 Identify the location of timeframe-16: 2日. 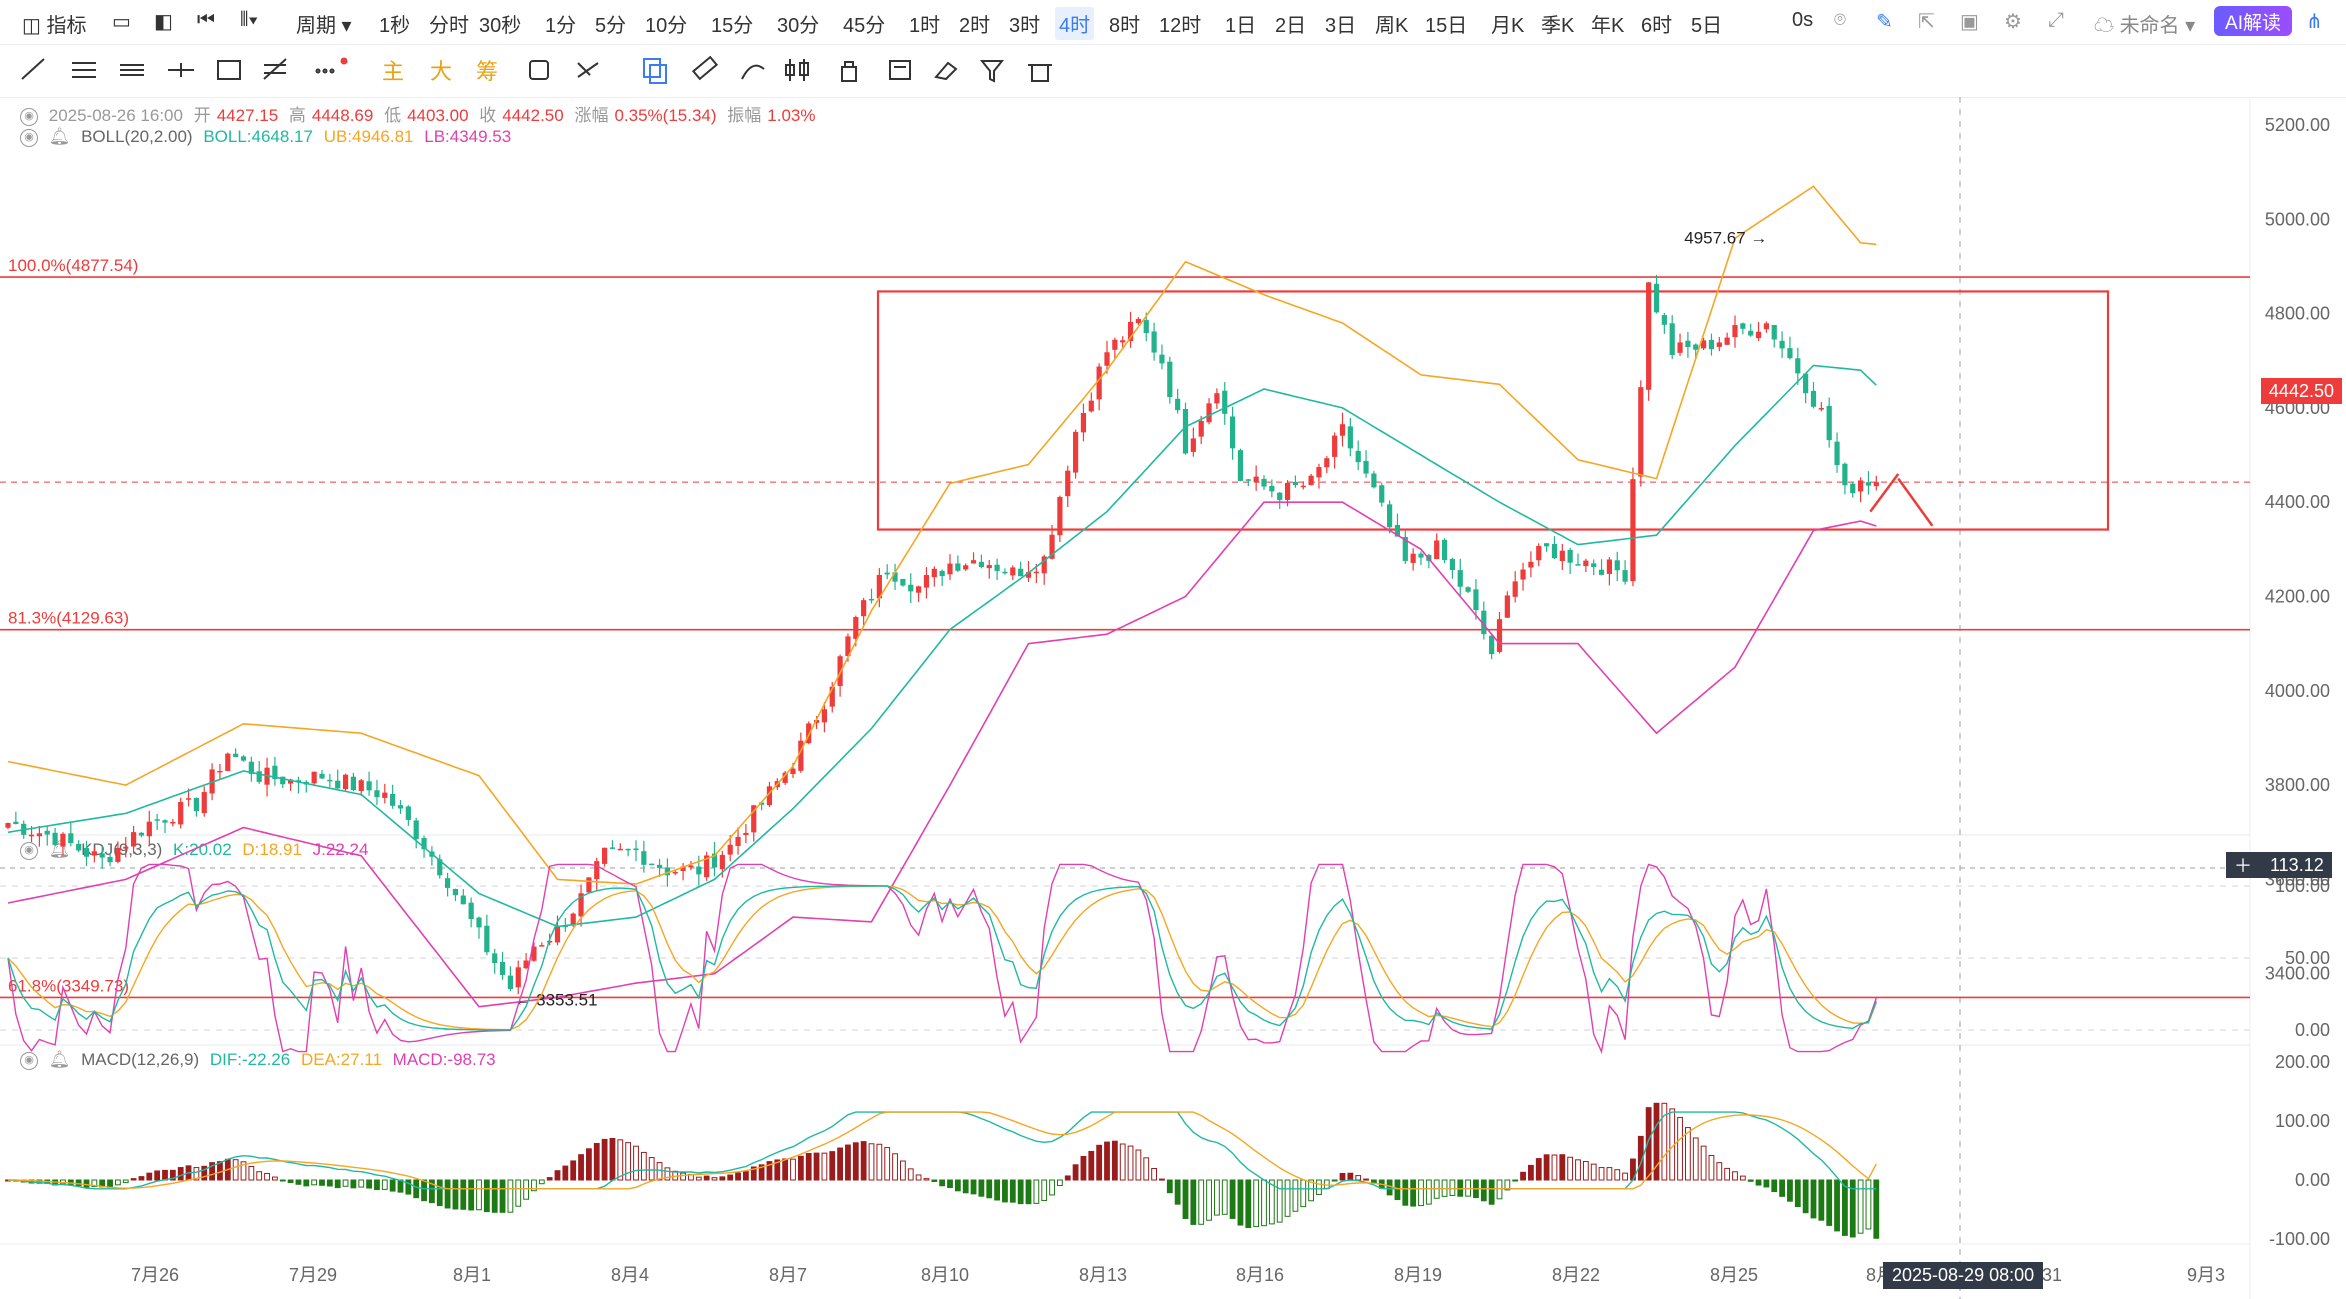
(1291, 26).